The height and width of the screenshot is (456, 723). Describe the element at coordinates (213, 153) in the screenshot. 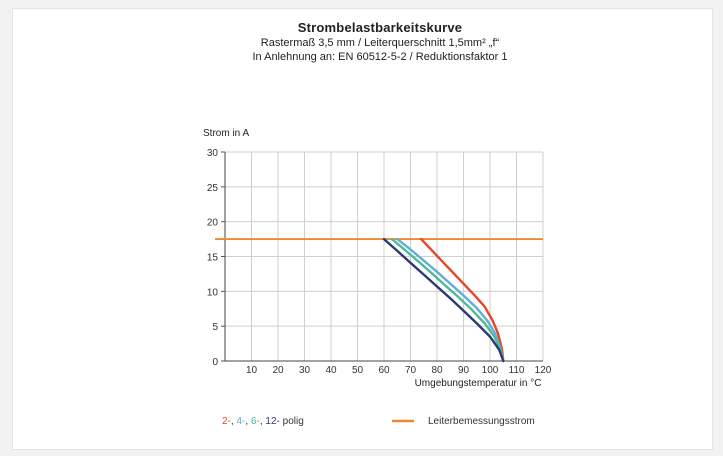

I see `y-tick-label: 30` at that location.